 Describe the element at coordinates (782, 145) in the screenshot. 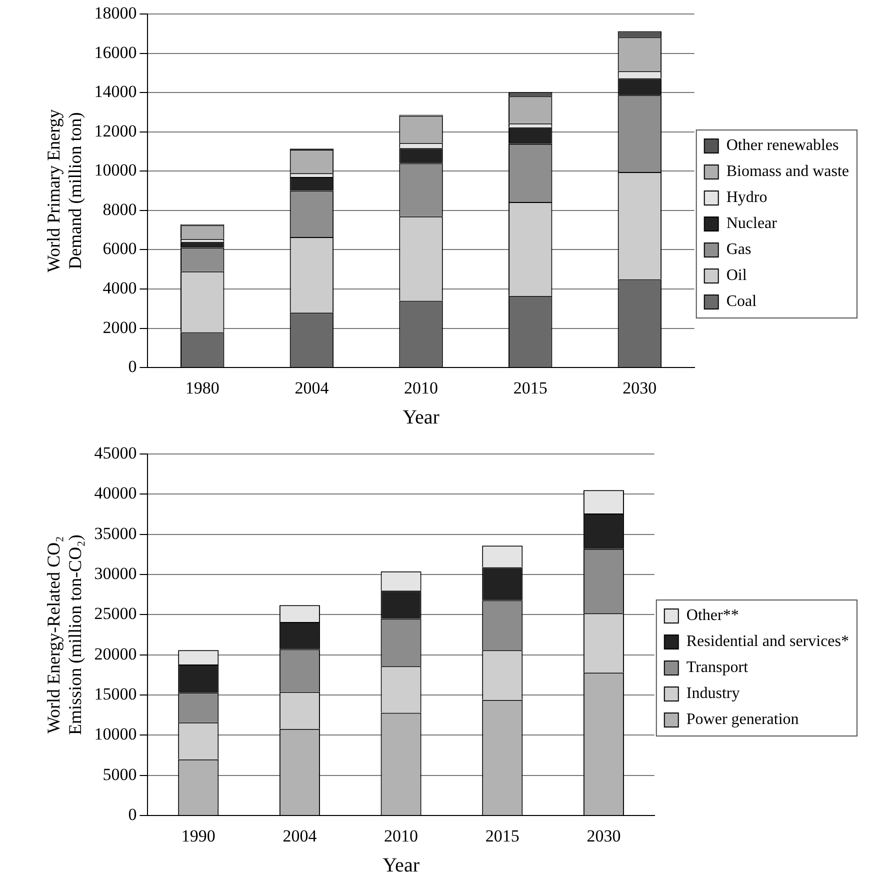

I see `legend-label: Other renewables` at that location.